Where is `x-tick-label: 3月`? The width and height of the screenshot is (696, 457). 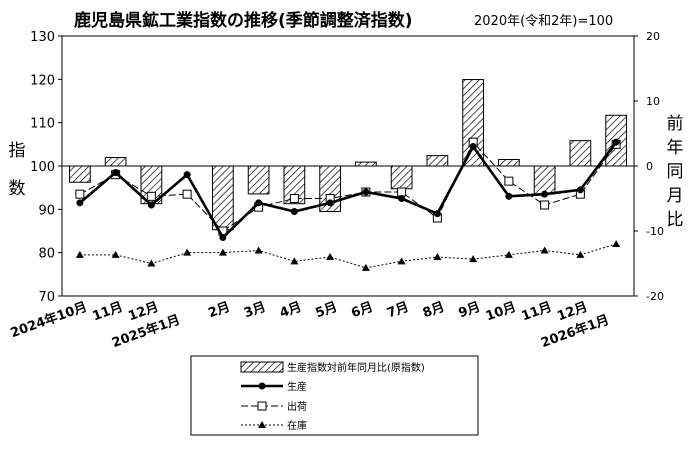 x-tick-label: 3月 is located at coordinates (255, 311).